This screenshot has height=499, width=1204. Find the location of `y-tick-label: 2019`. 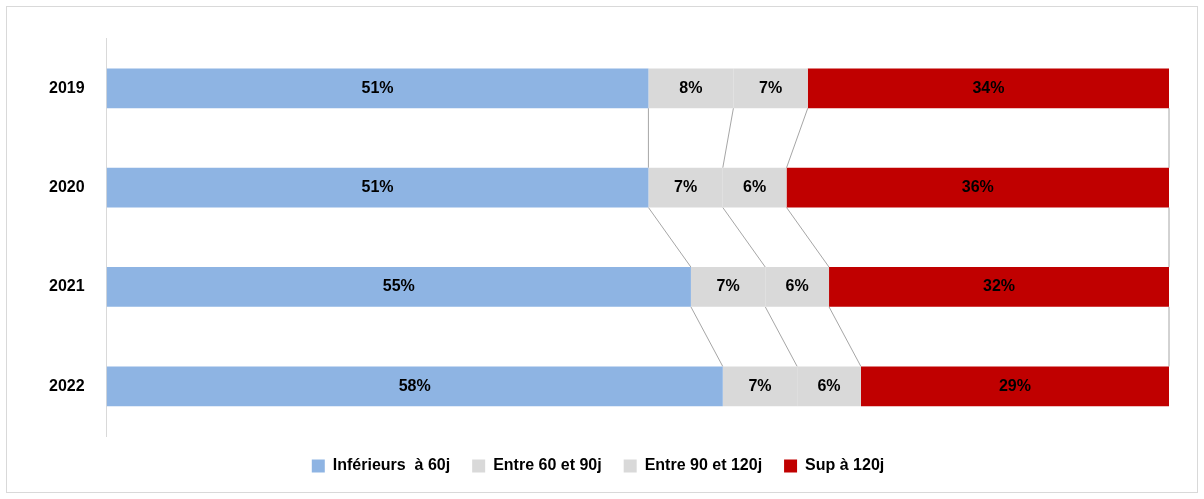

y-tick-label: 2019 is located at coordinates (67, 87).